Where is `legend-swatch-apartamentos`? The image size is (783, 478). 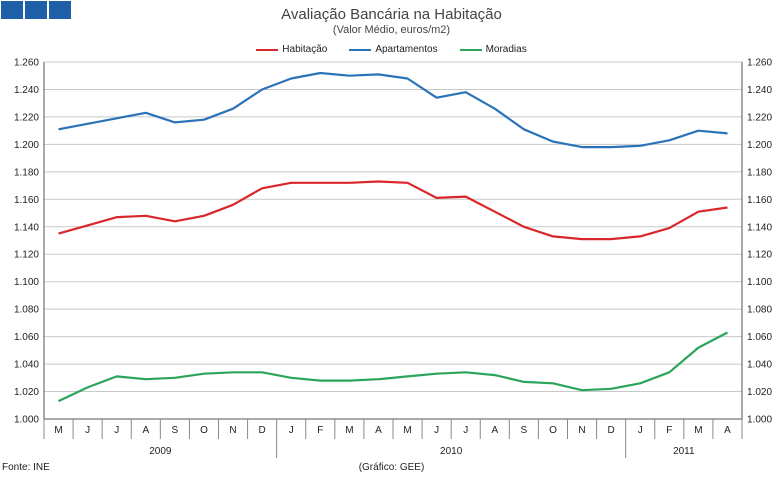
legend-swatch-apartamentos is located at coordinates (360, 49).